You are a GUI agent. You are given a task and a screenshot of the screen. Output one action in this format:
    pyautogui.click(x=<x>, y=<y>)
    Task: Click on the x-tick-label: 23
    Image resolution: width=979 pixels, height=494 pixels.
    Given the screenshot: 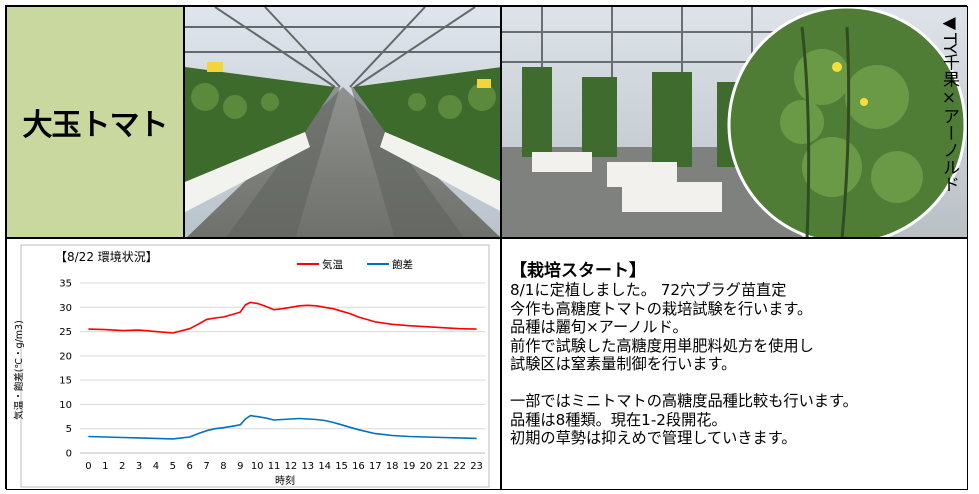 What is the action you would take?
    pyautogui.click(x=476, y=466)
    